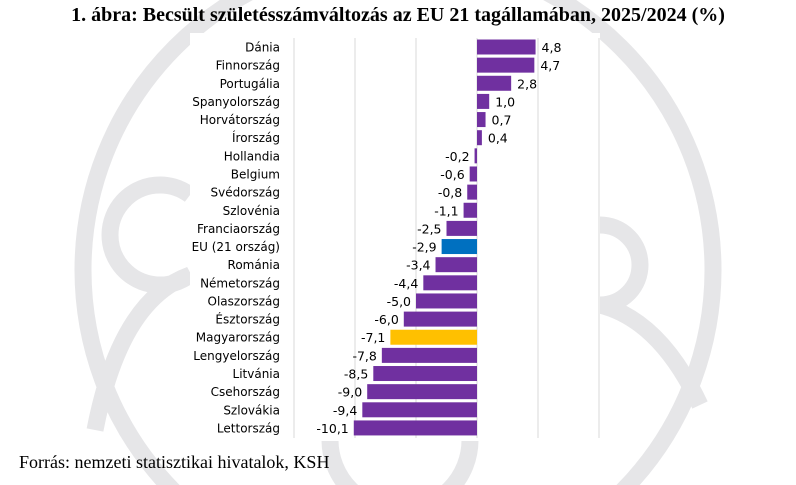 The height and width of the screenshot is (485, 796). What do you see at coordinates (373, 337) in the screenshot?
I see `data-label: -7,1` at bounding box center [373, 337].